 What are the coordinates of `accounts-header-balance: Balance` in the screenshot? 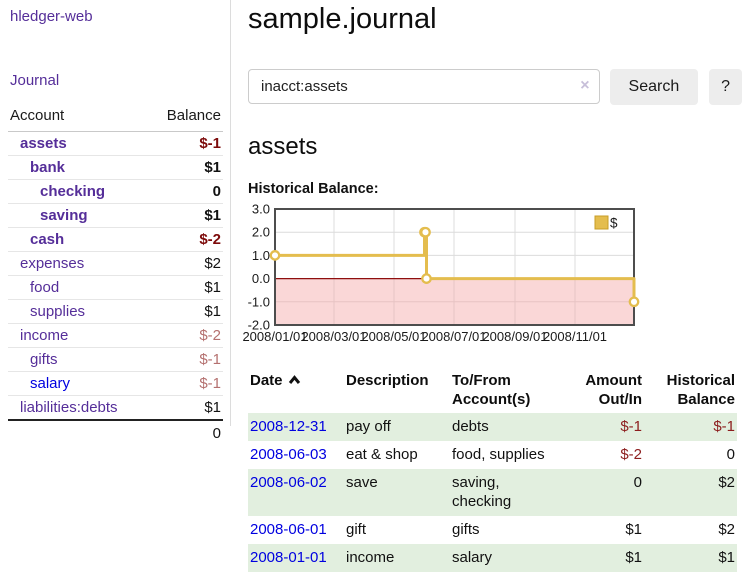 It's located at (186, 117).